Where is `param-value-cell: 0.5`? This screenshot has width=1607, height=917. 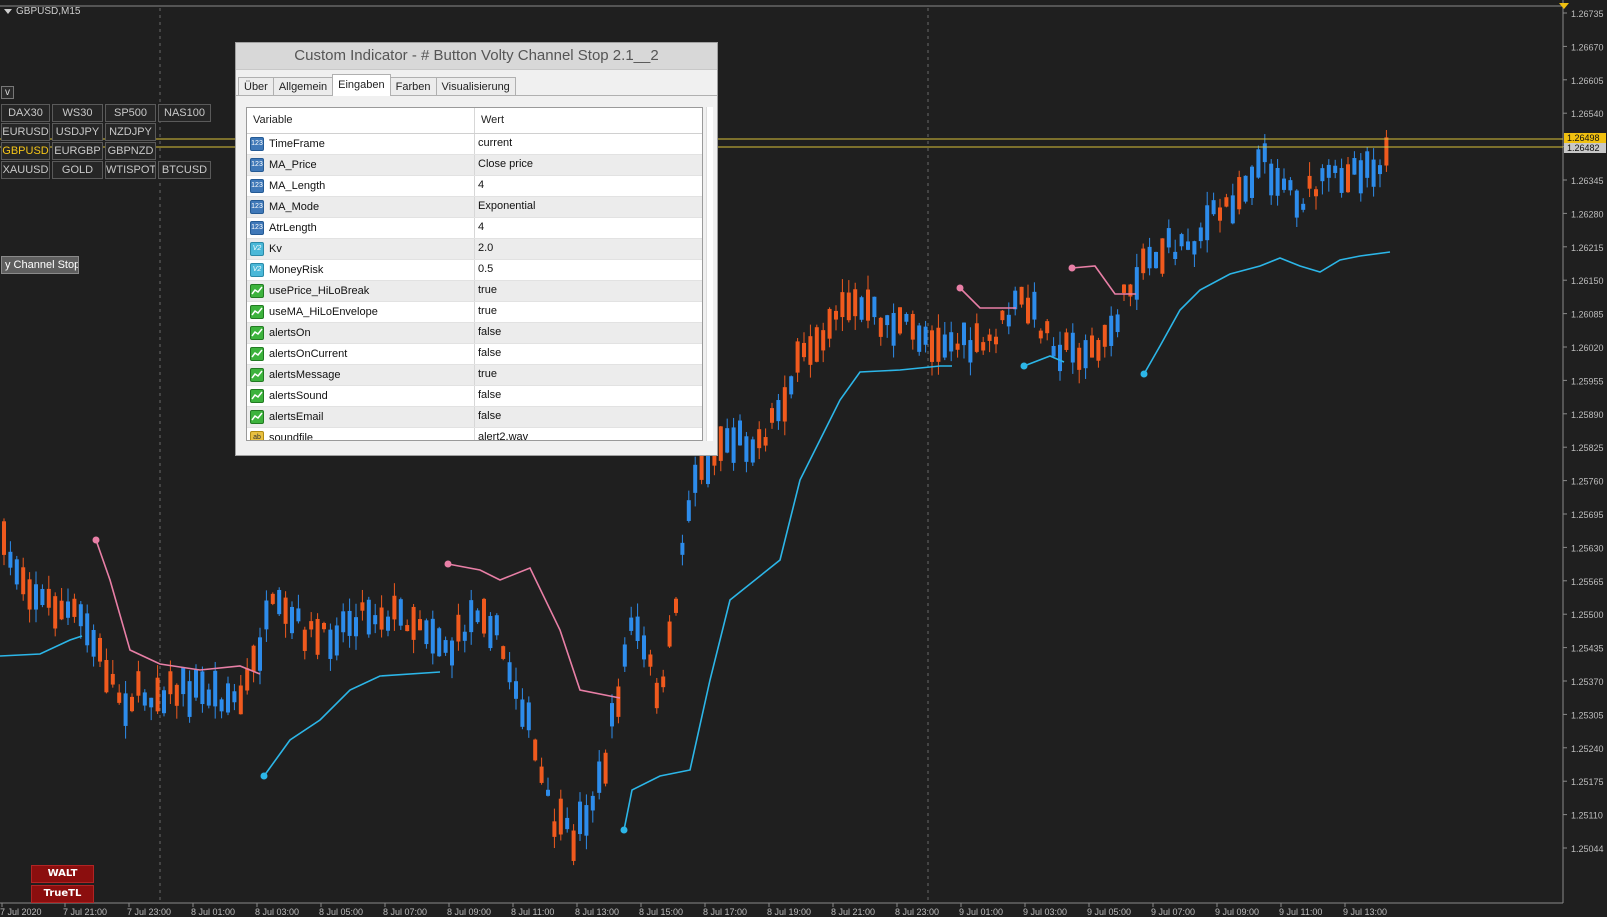 param-value-cell: 0.5 is located at coordinates (486, 269).